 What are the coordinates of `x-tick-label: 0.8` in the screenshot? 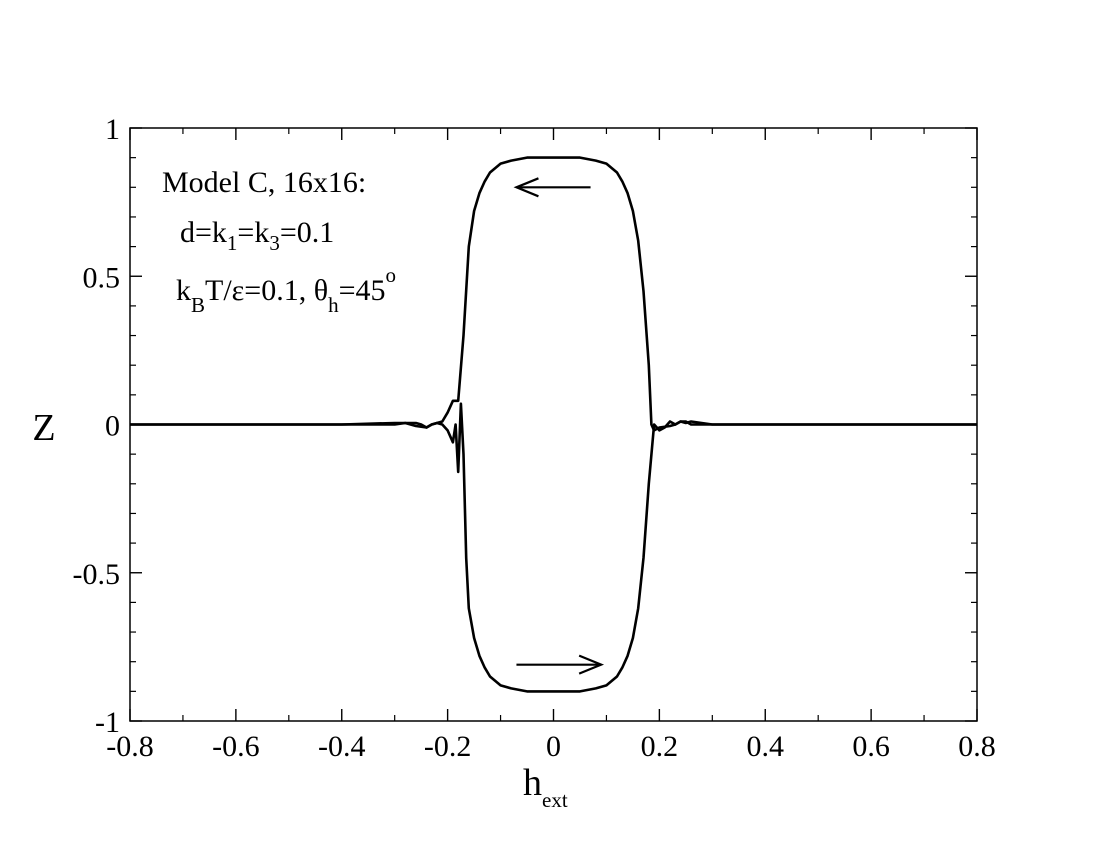 It's located at (977, 746).